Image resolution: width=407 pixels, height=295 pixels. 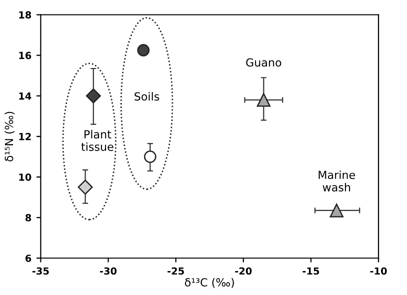 I want to click on x-tick-label: -10, so click(x=378, y=271).